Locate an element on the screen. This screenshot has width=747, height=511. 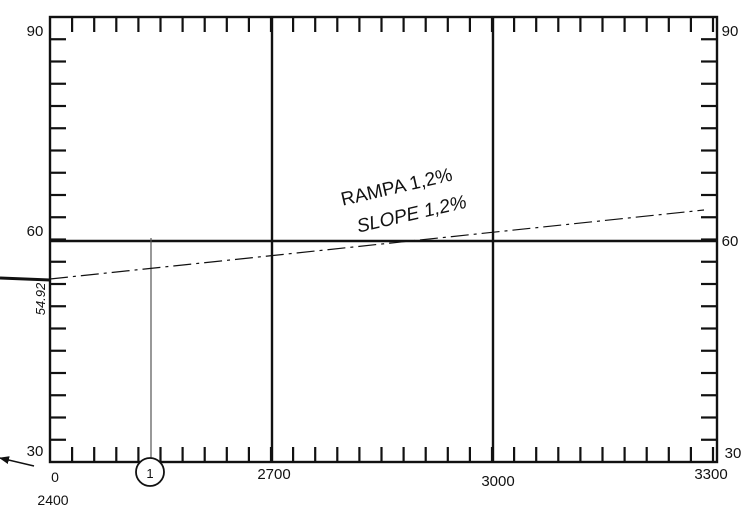
slope-line is located at coordinates (377, 244).